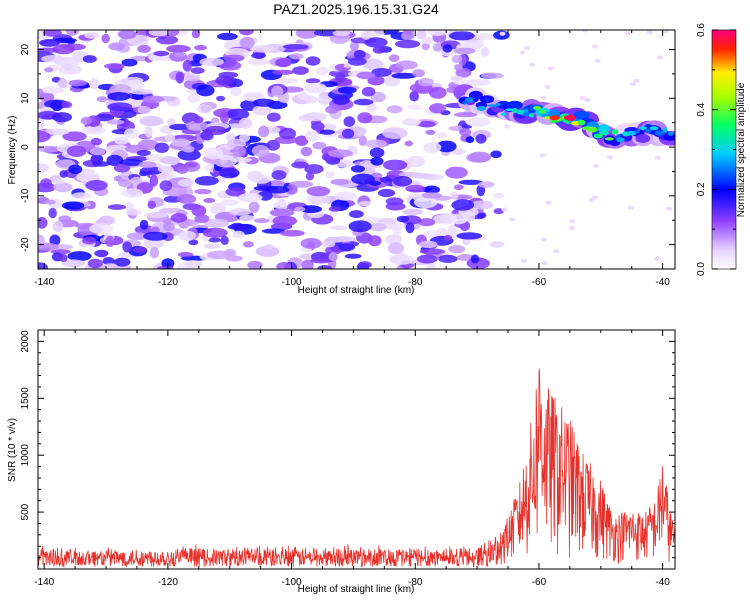  Describe the element at coordinates (25, 511) in the screenshot. I see `y-tick-label: 500` at that location.